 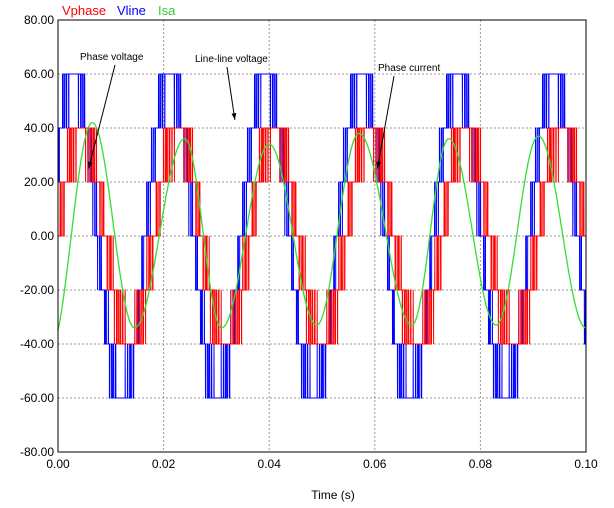 What do you see at coordinates (231, 59) in the screenshot?
I see `annotation-label: Line-line voltage` at bounding box center [231, 59].